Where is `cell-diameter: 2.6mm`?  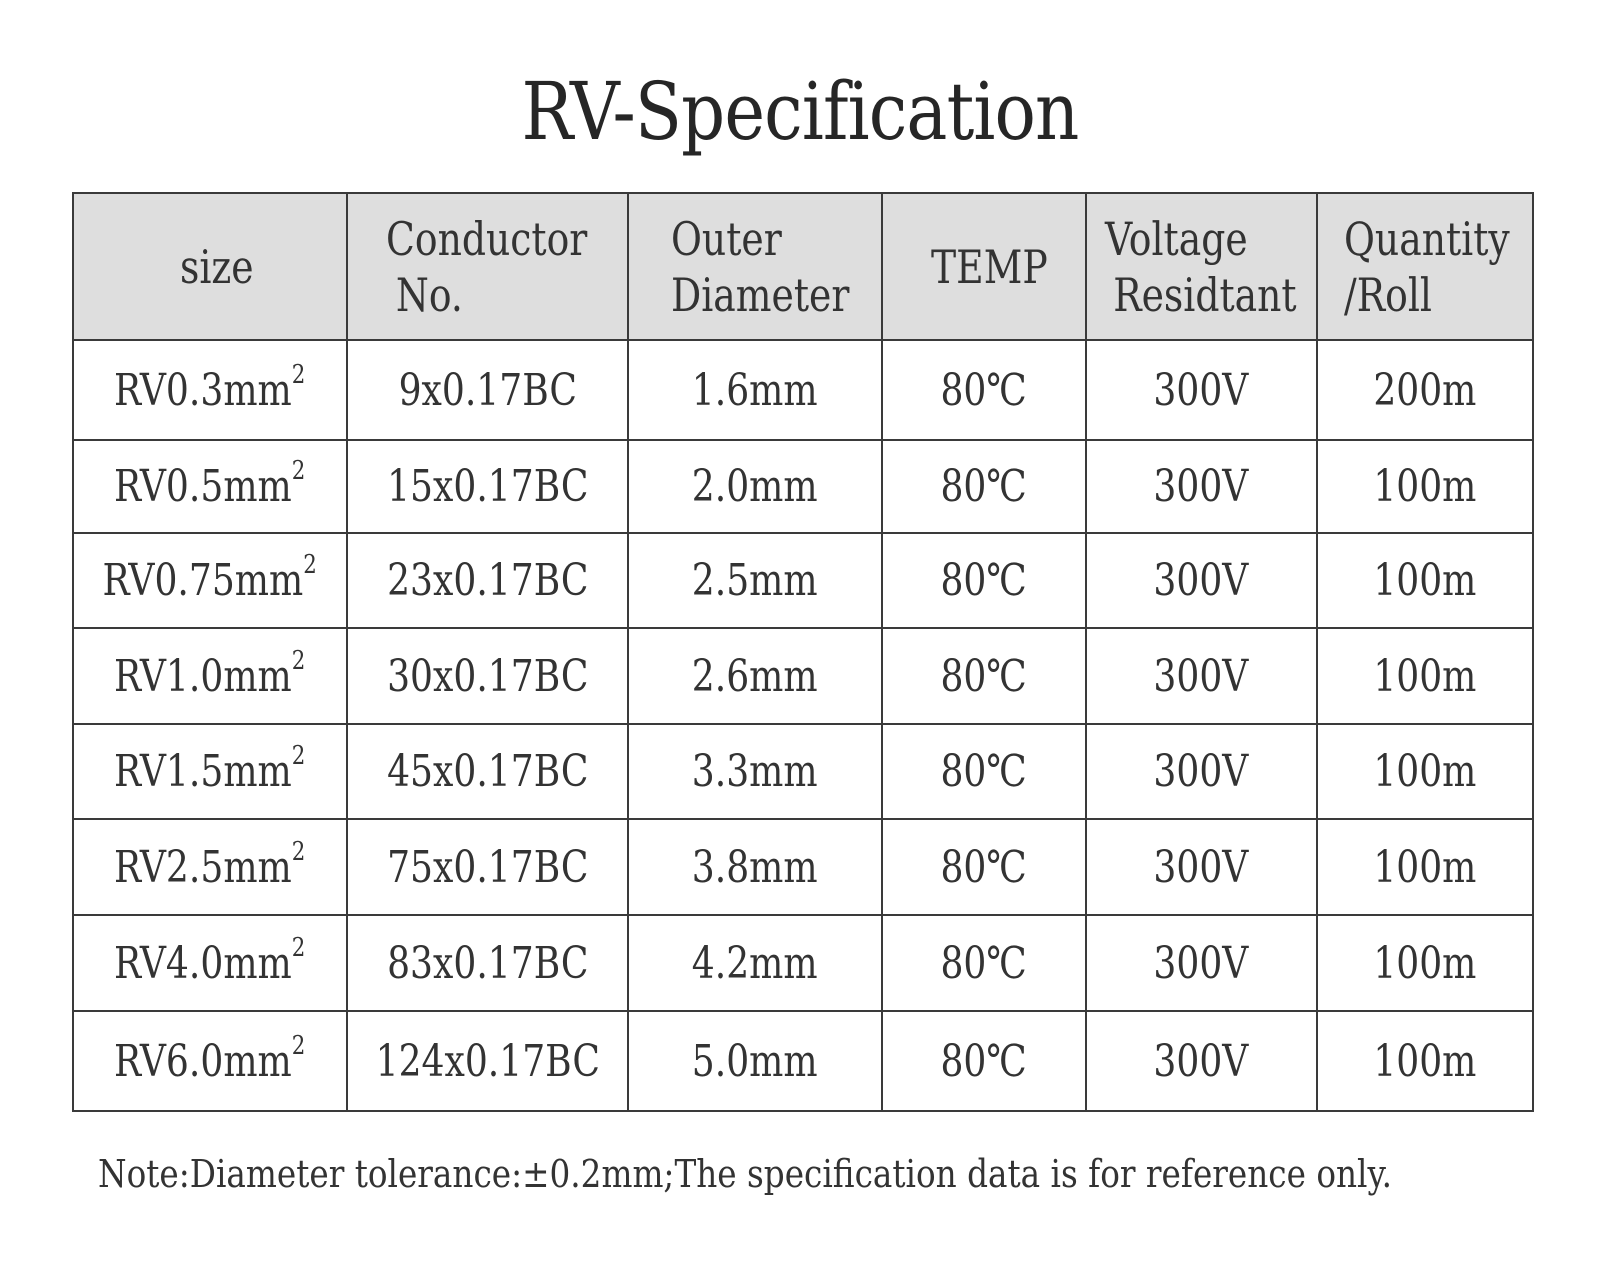 cell-diameter: 2.6mm is located at coordinates (755, 676).